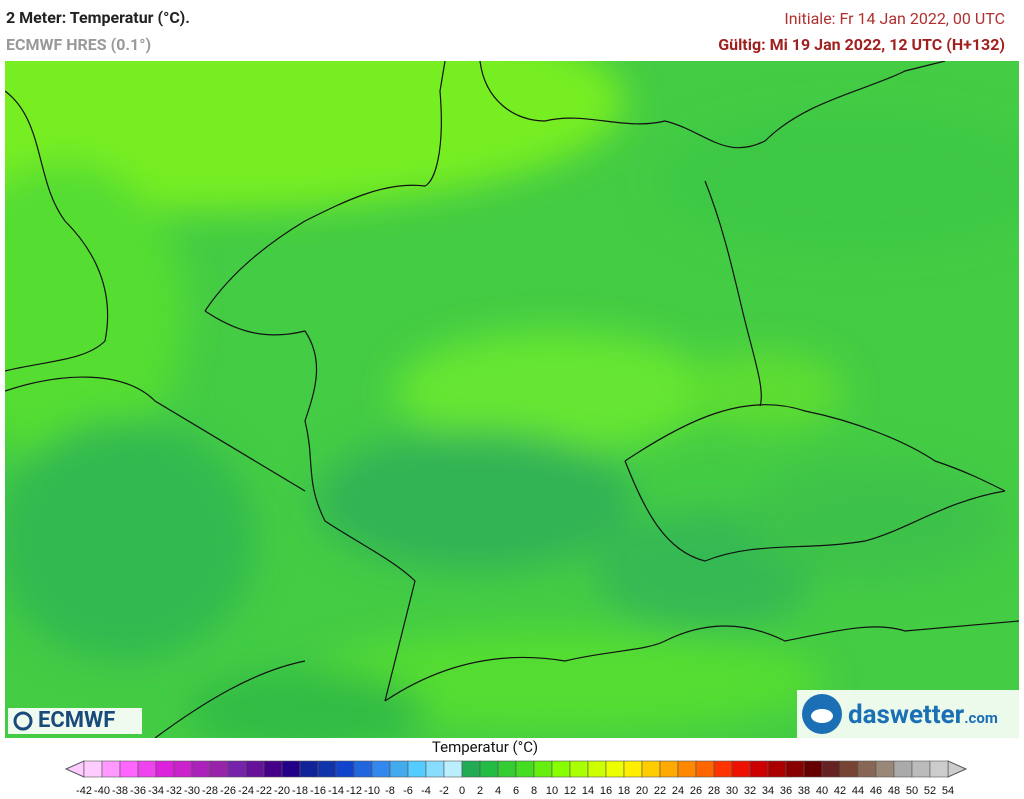  Describe the element at coordinates (894, 791) in the screenshot. I see `colorbar-tick-label: 48` at that location.